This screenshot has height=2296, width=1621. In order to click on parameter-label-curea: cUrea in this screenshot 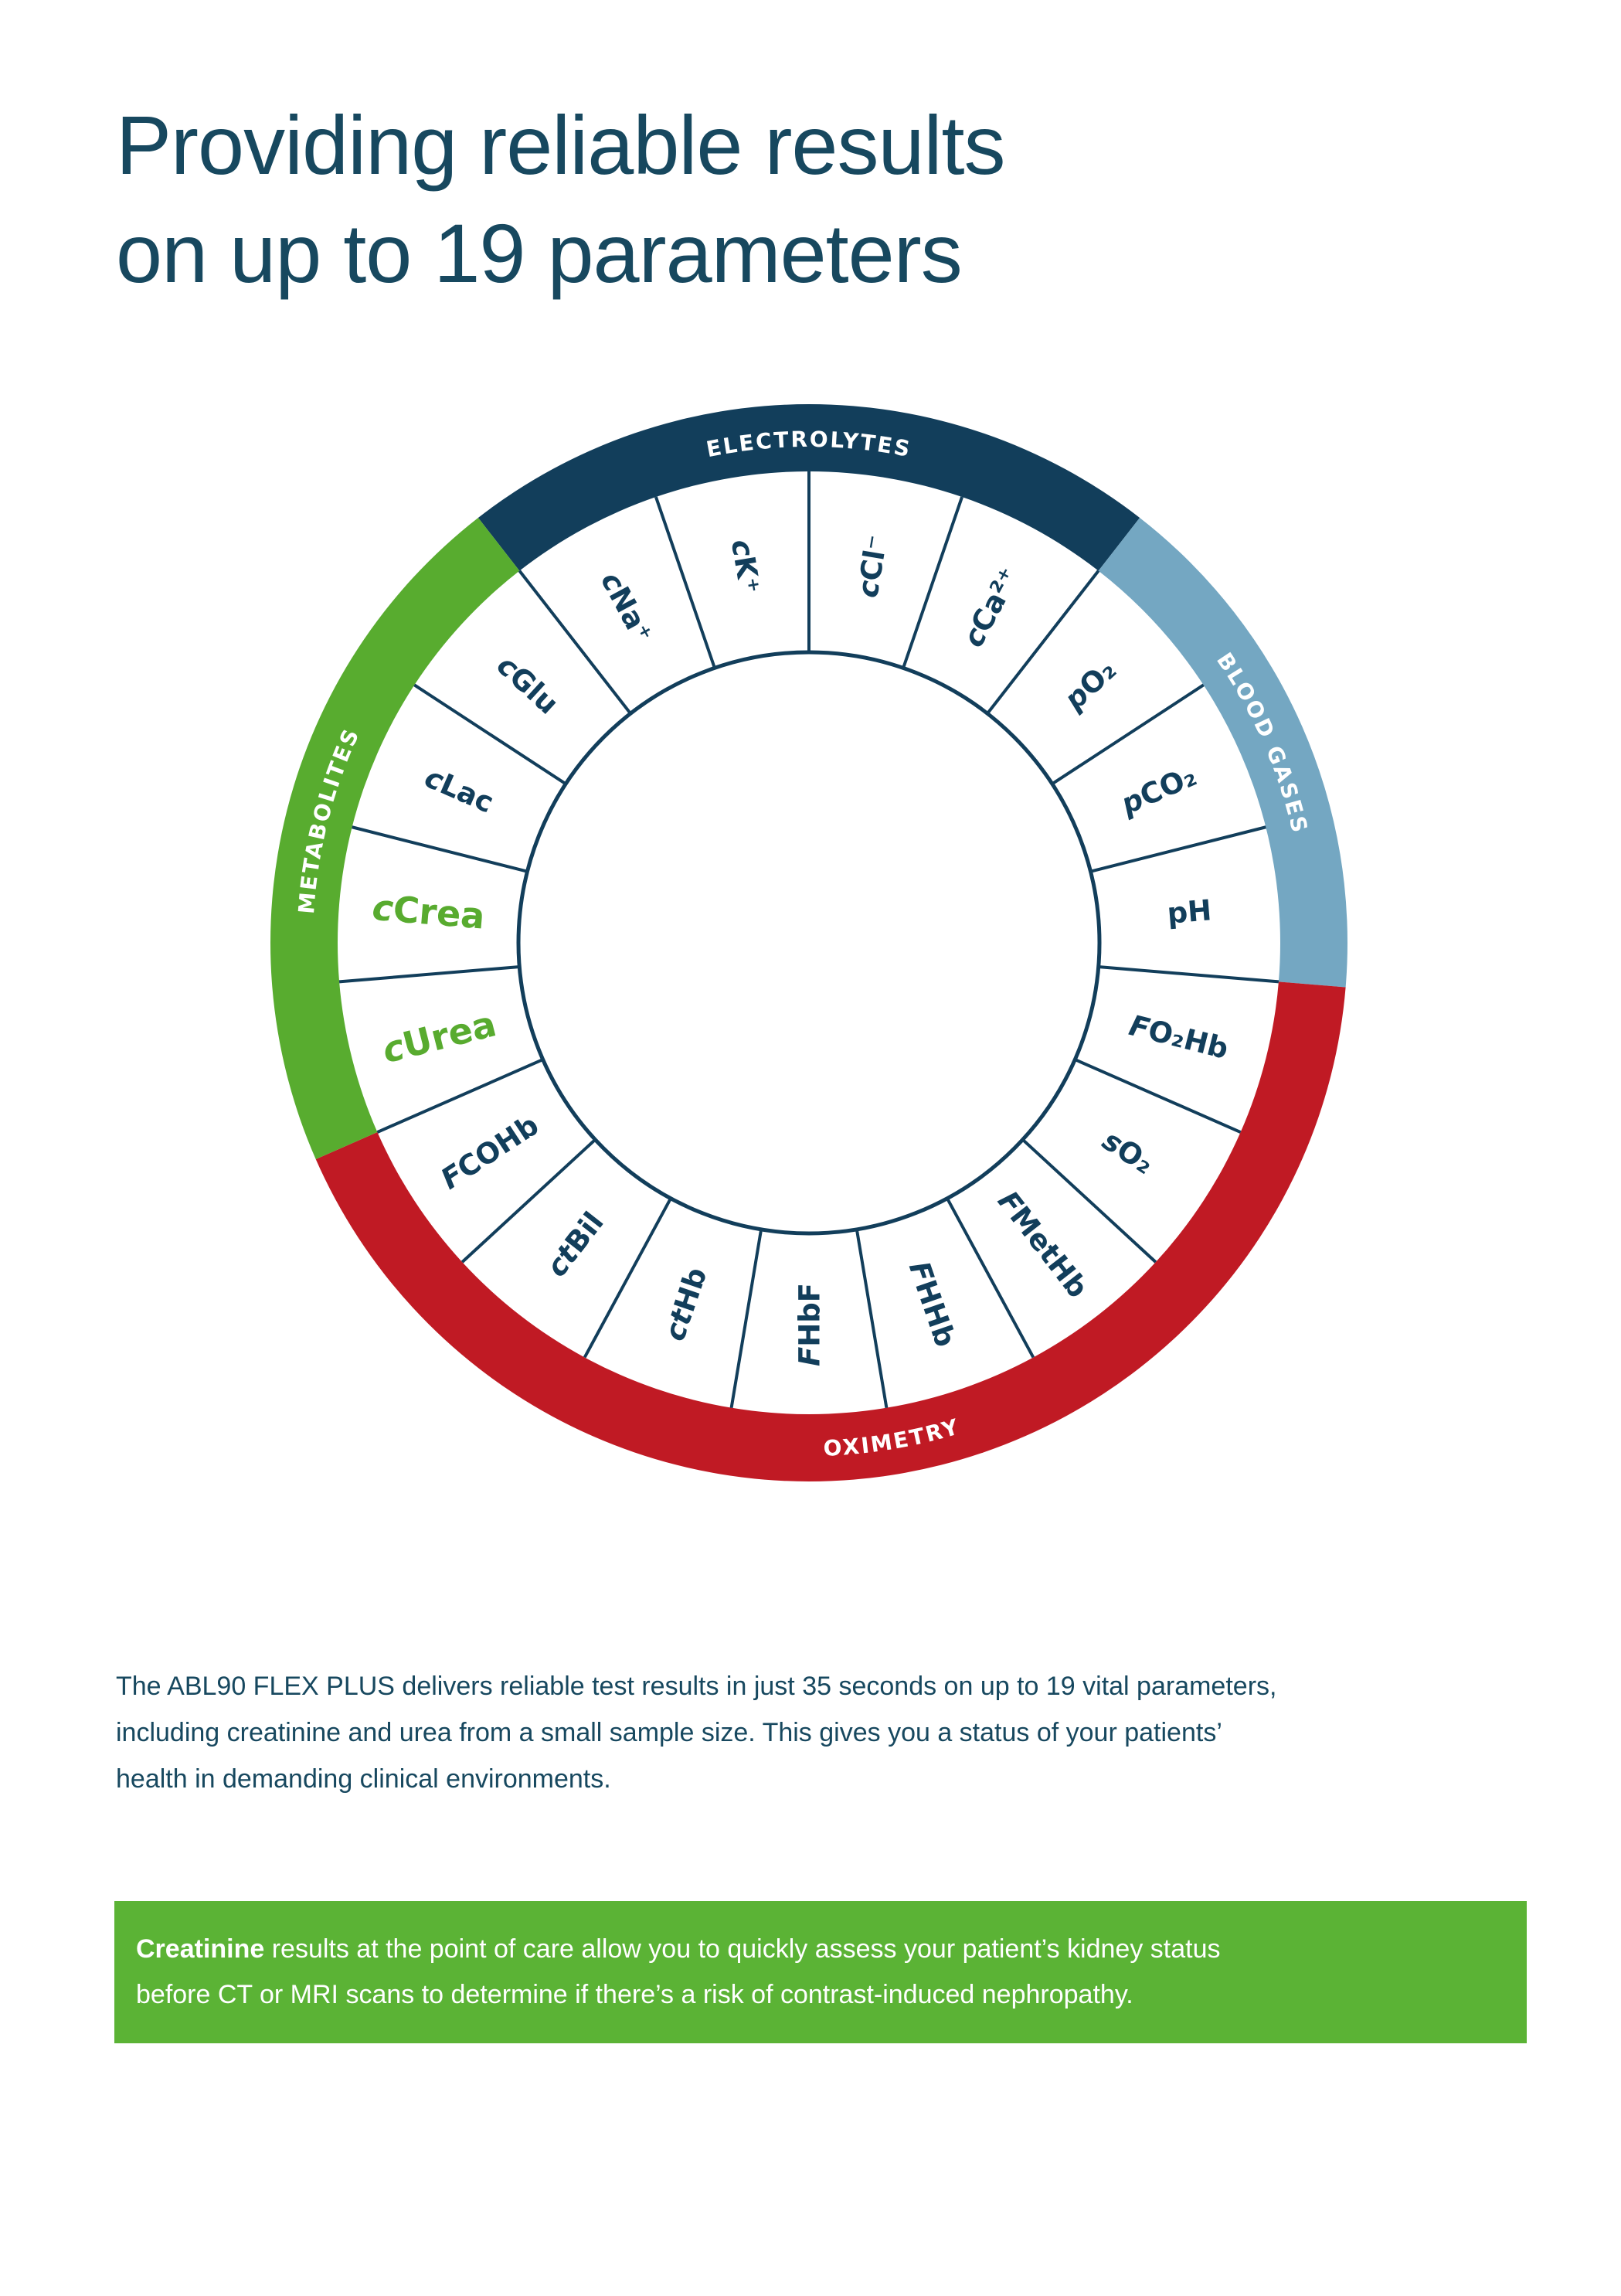, I will do `click(439, 1036)`.